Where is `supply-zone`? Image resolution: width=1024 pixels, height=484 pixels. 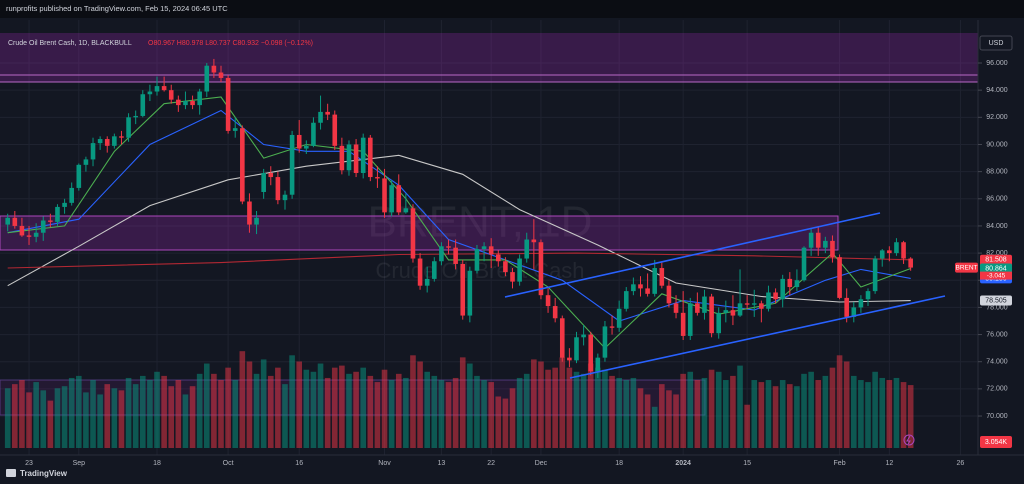
supply-zone is located at coordinates (489, 57).